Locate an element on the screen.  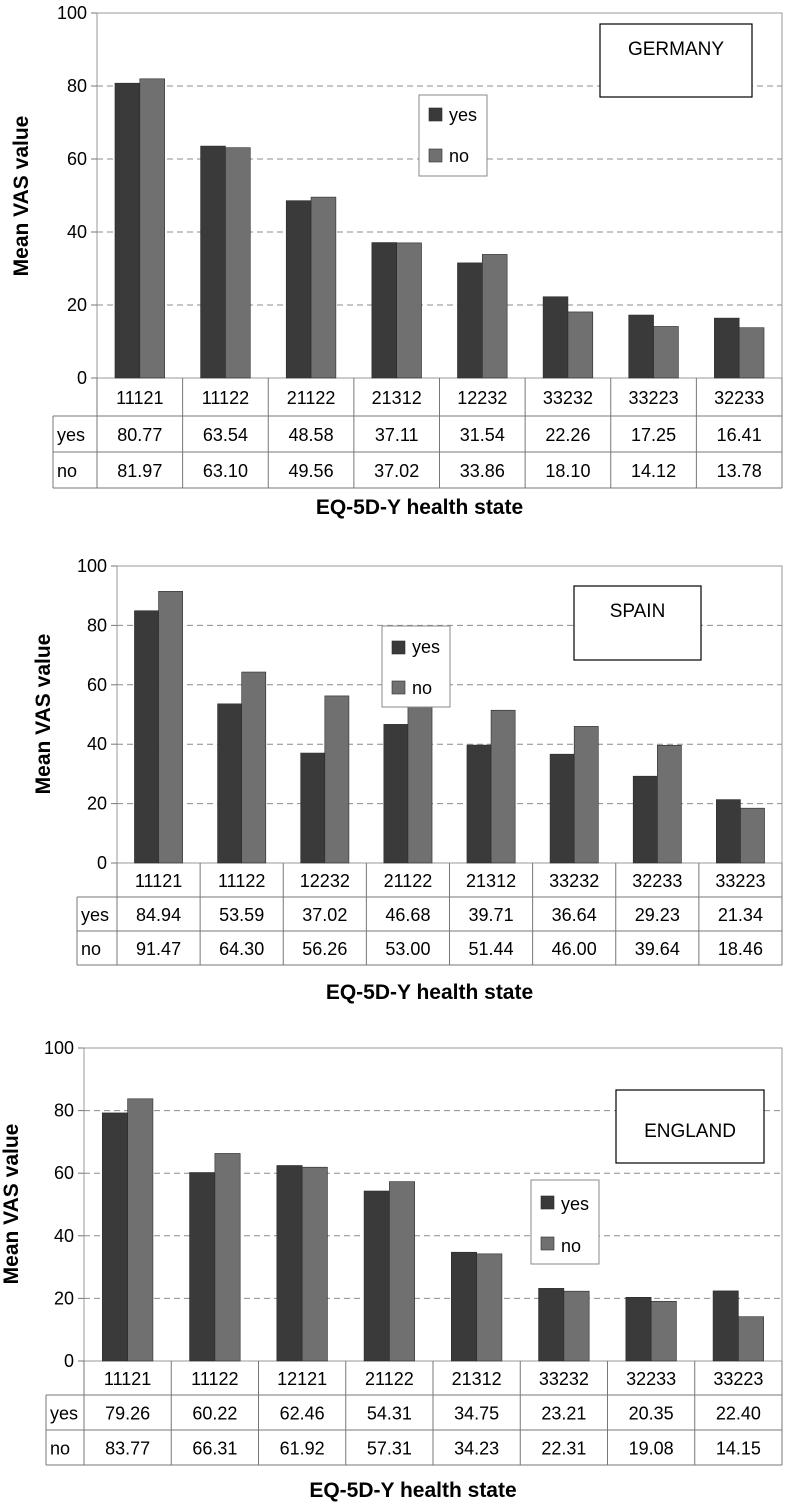
chart0-category-label: 11121 is located at coordinates (139, 398).